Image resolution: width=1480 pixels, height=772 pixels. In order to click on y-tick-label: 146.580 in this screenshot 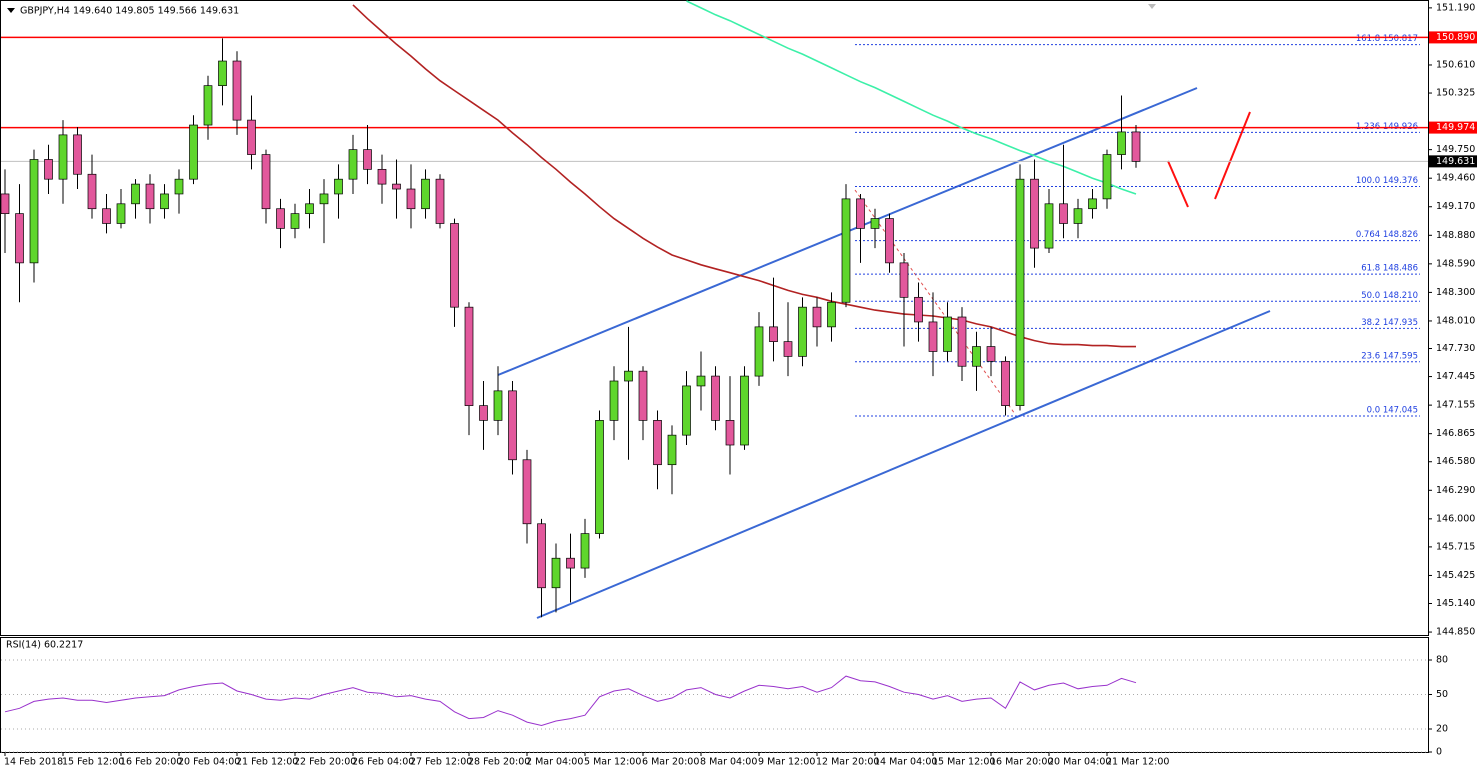, I will do `click(1455, 461)`.